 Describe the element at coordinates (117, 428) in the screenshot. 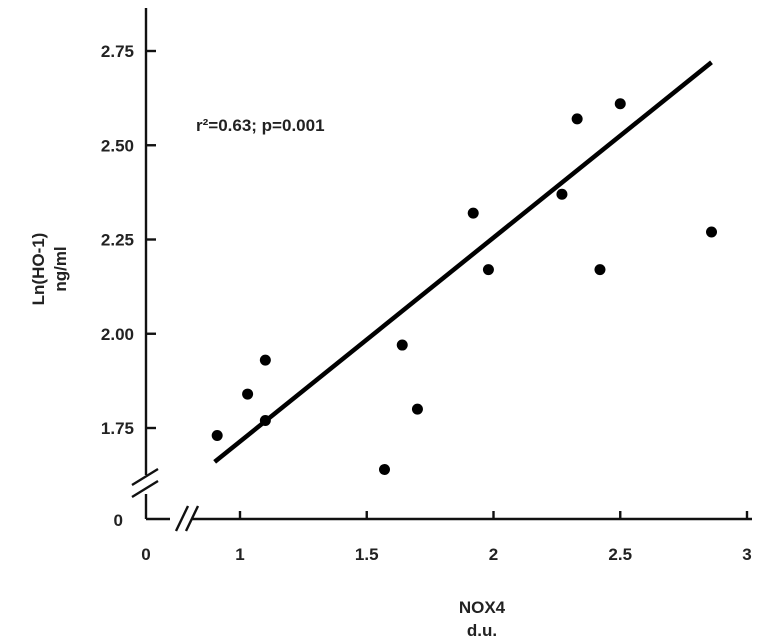

I see `y-tick-label: 1.75` at that location.